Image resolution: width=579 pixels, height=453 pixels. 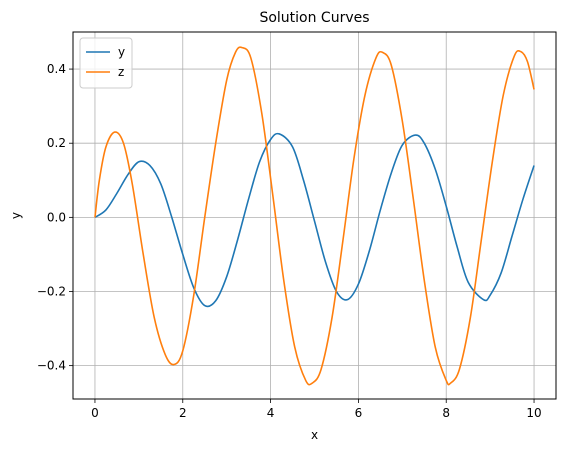 What do you see at coordinates (533, 413) in the screenshot?
I see `x-tick-label: 10` at bounding box center [533, 413].